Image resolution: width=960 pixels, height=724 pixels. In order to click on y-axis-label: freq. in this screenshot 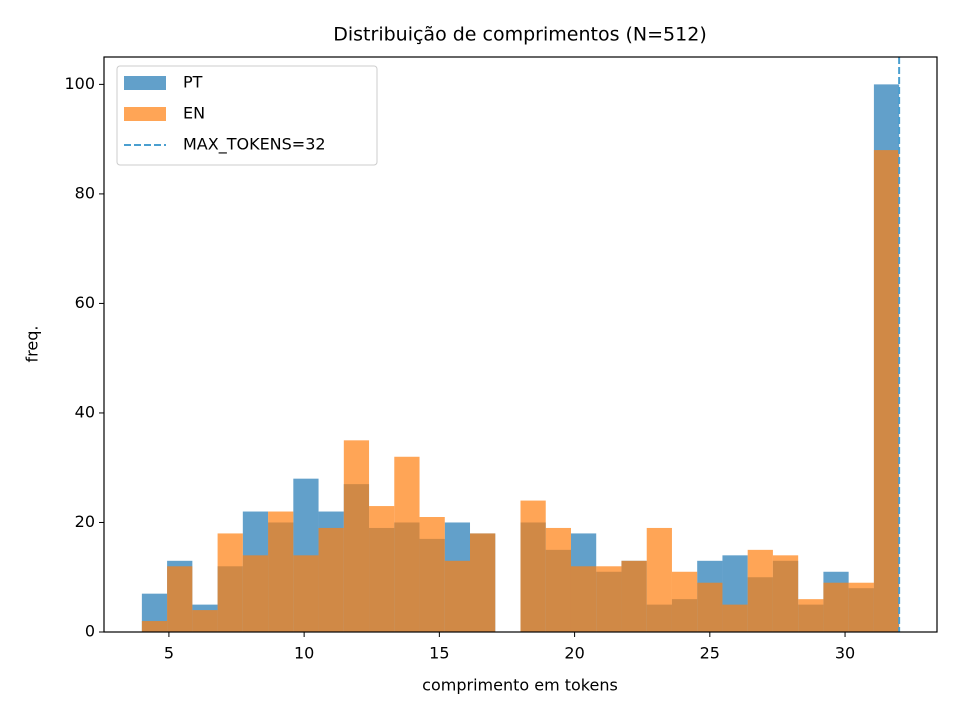, I will do `click(32, 344)`.